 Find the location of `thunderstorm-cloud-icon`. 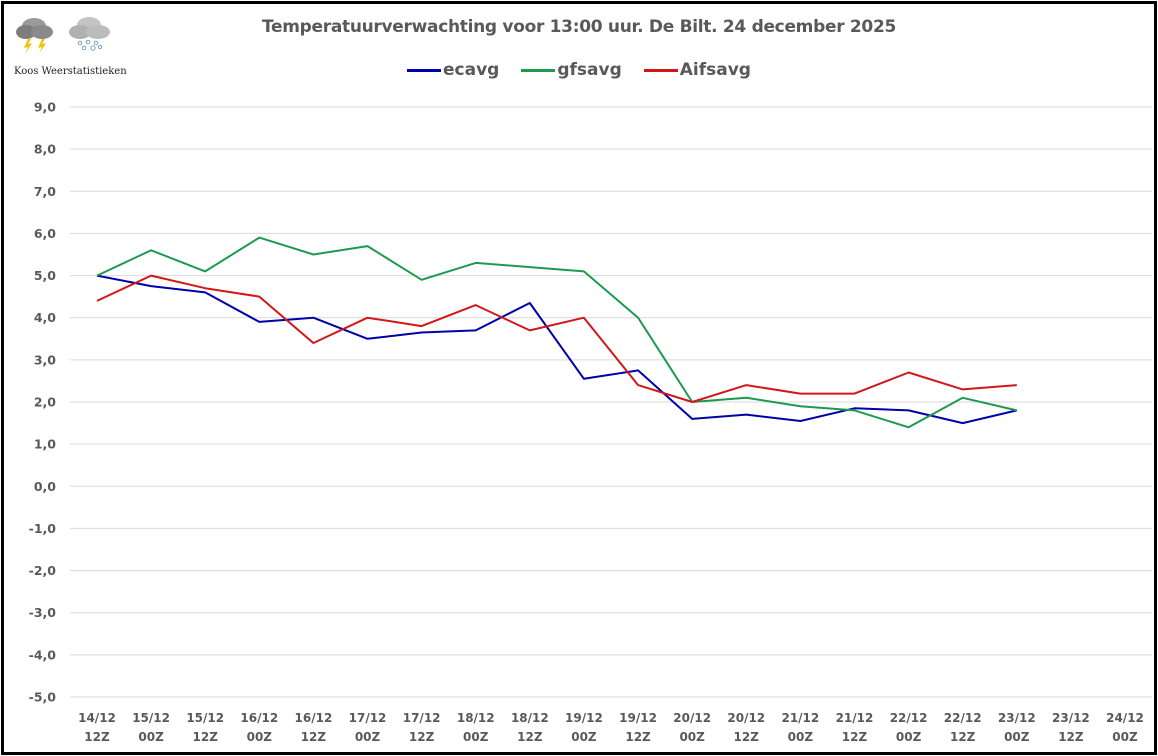

thunderstorm-cloud-icon is located at coordinates (34, 36).